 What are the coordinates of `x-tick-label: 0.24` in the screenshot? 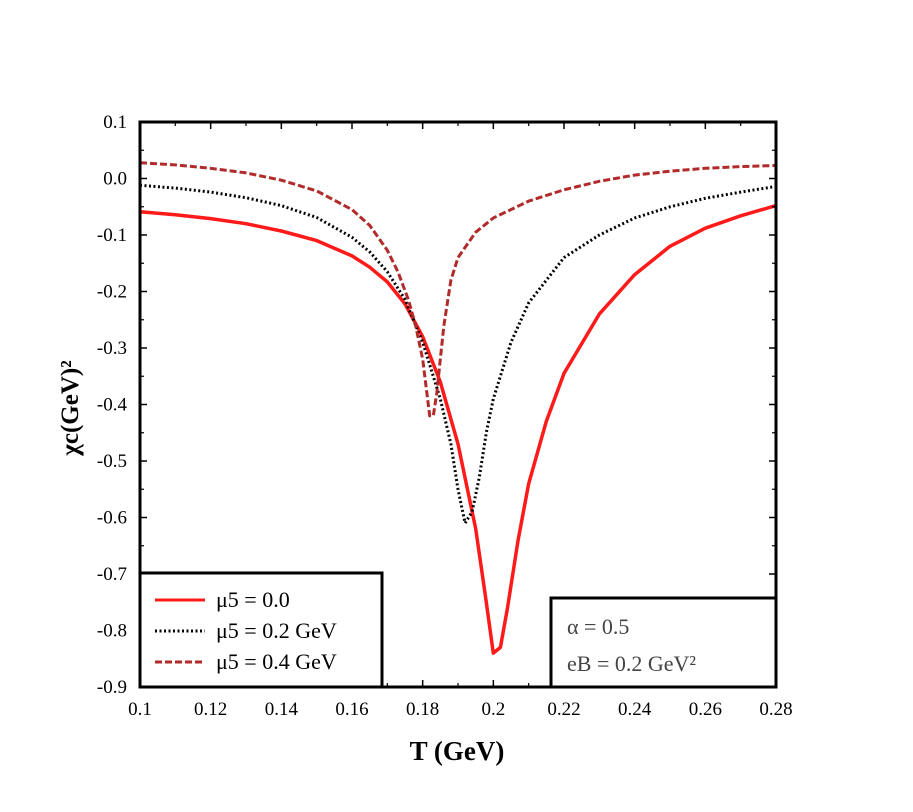 It's located at (635, 709).